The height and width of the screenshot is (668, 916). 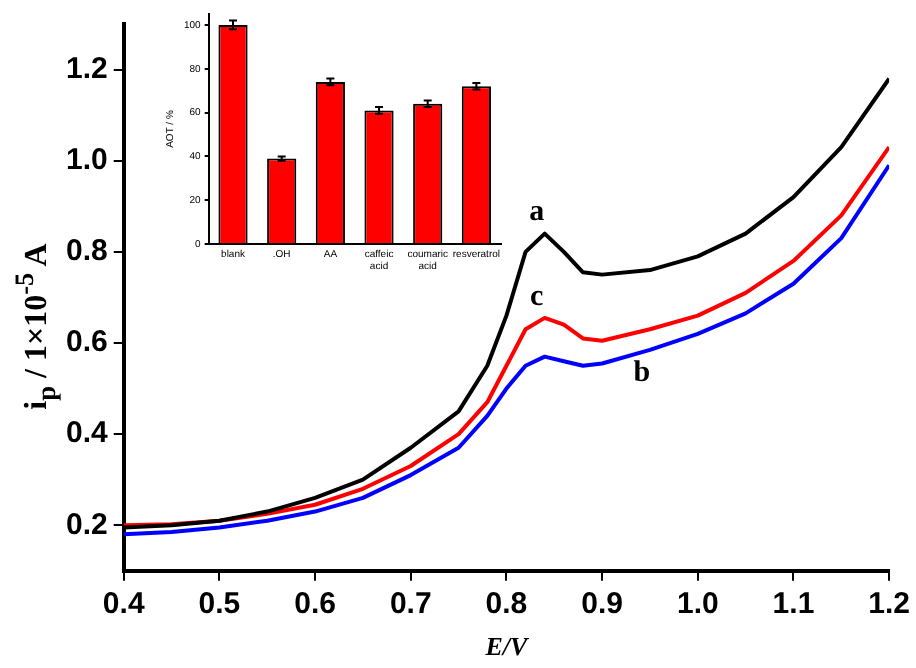 What do you see at coordinates (697, 604) in the screenshot?
I see `x-tick-label: 1.0` at bounding box center [697, 604].